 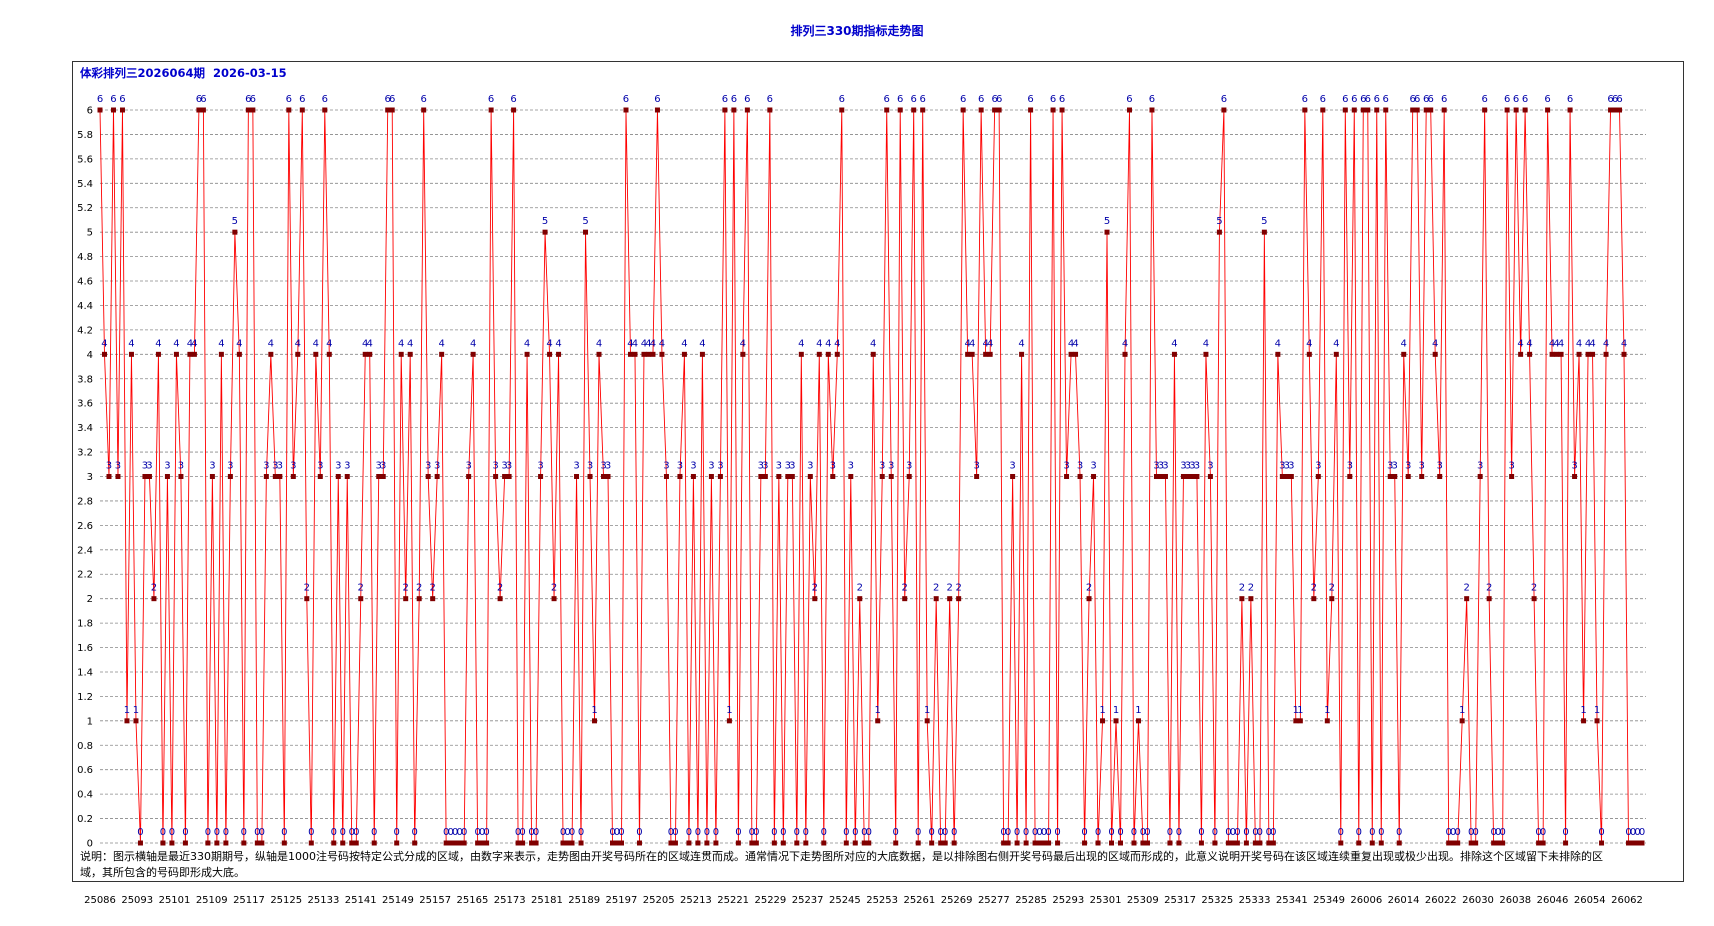 I want to click on y-tick-label: 0.4, so click(x=85, y=795).